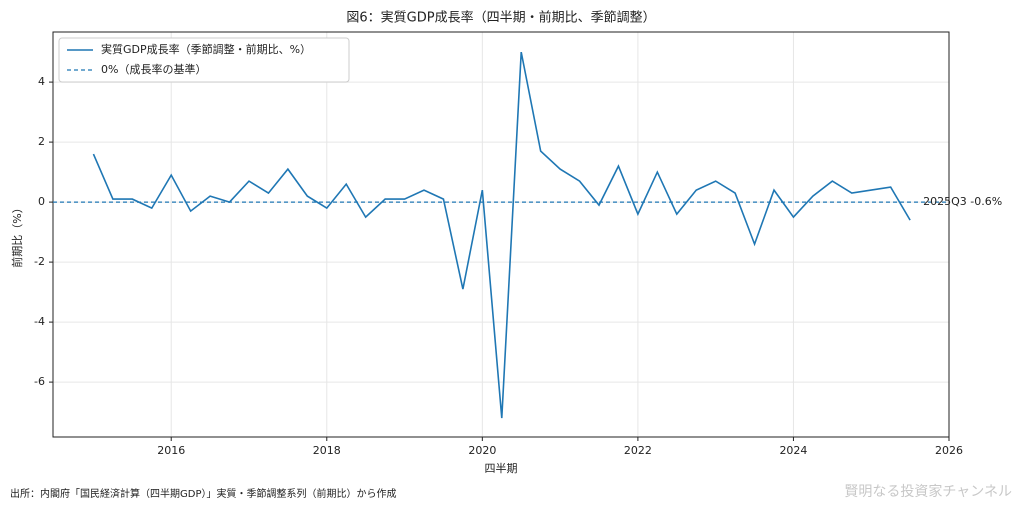 This screenshot has height=512, width=1024. I want to click on x-tick-label: 2024, so click(793, 450).